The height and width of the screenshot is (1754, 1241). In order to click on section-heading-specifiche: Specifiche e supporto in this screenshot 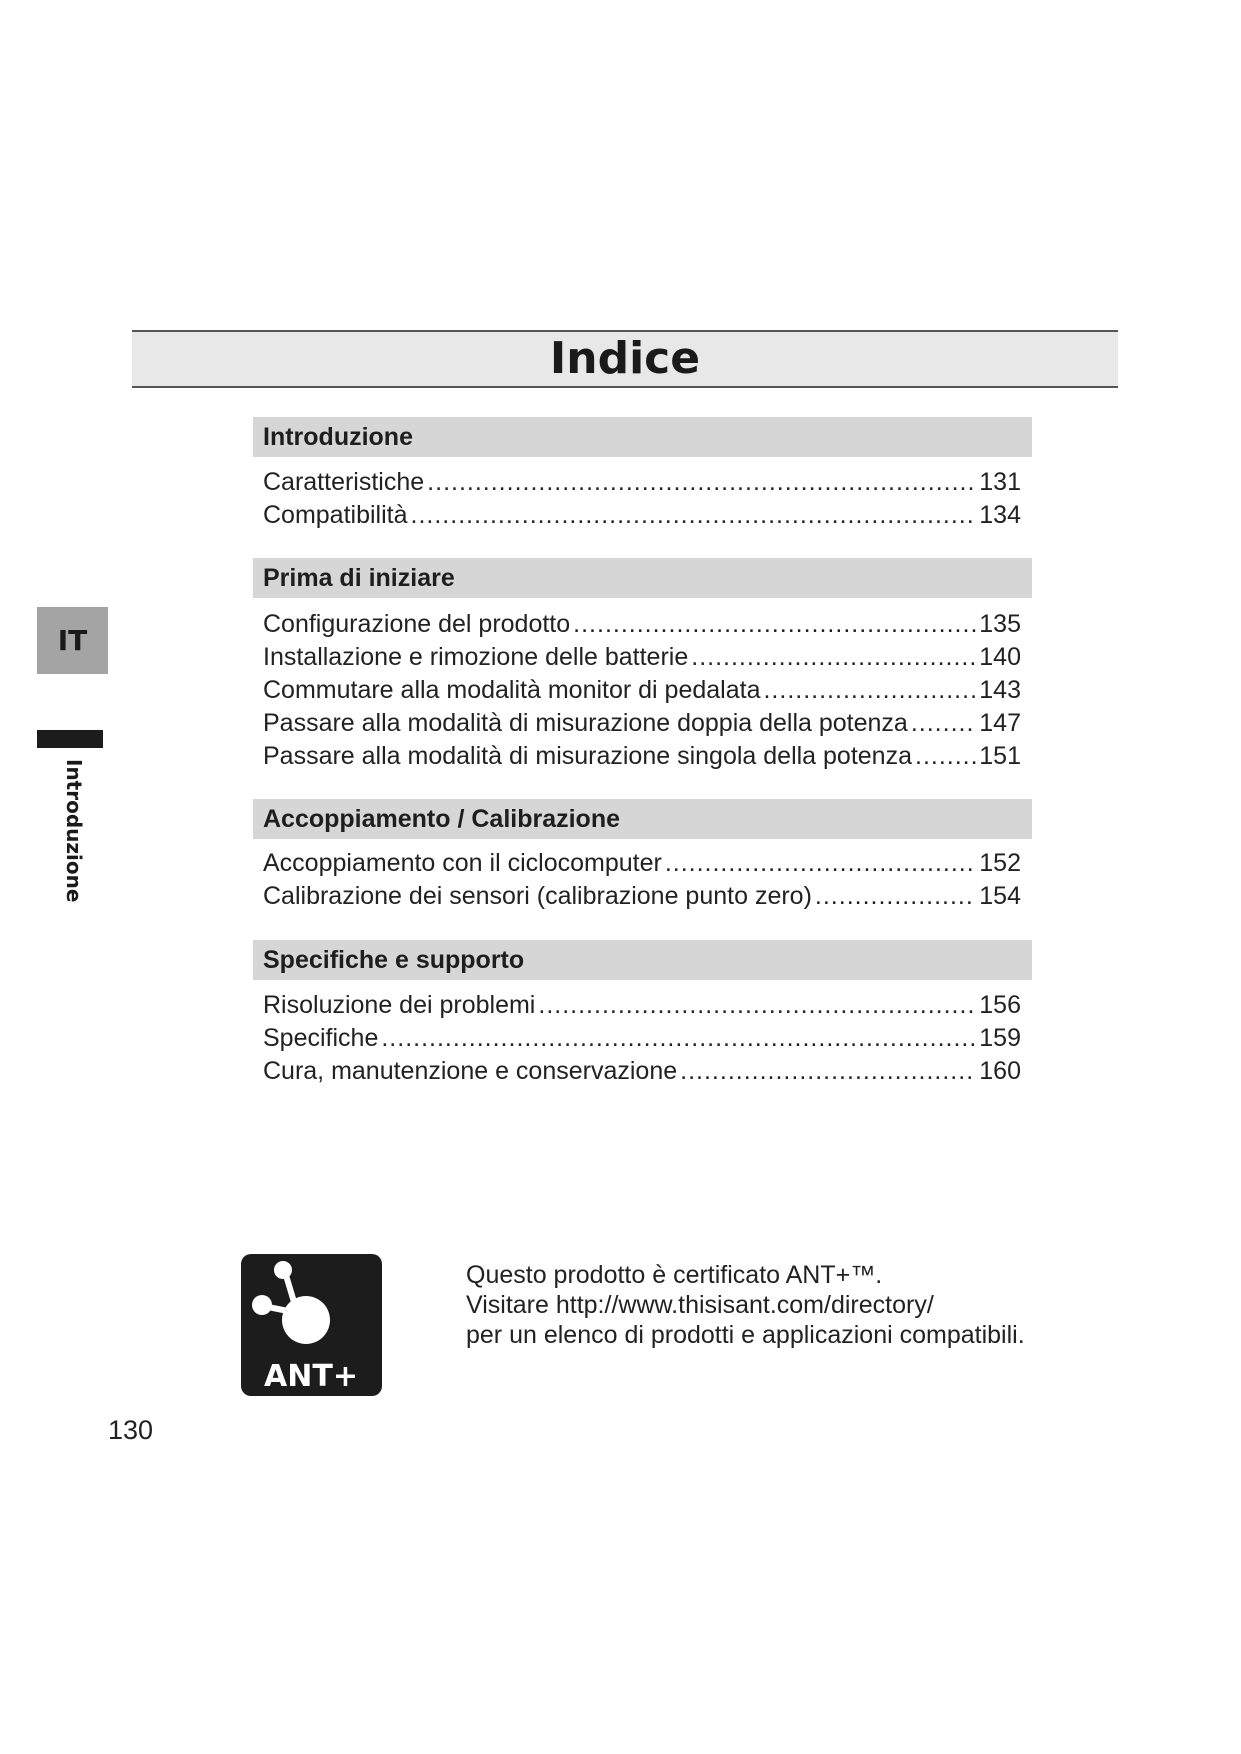, I will do `click(642, 960)`.